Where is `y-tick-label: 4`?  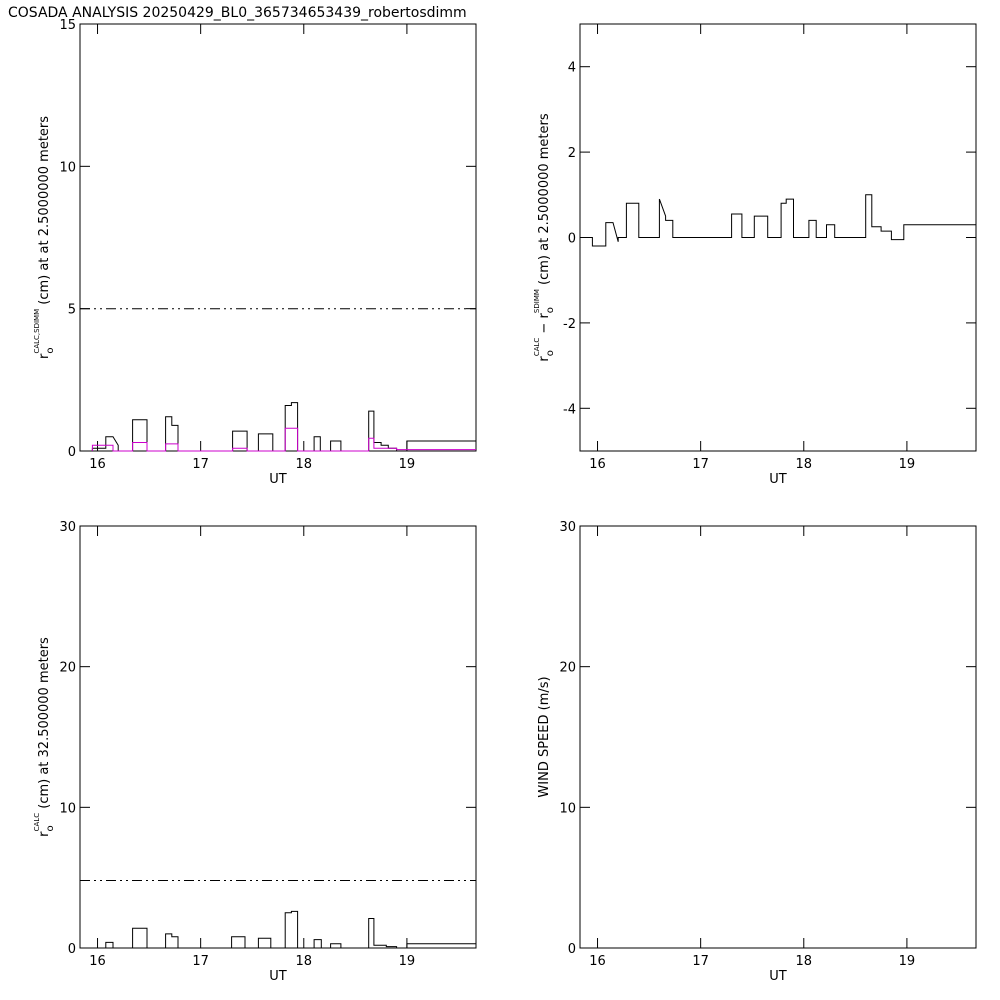
y-tick-label: 4 is located at coordinates (572, 68).